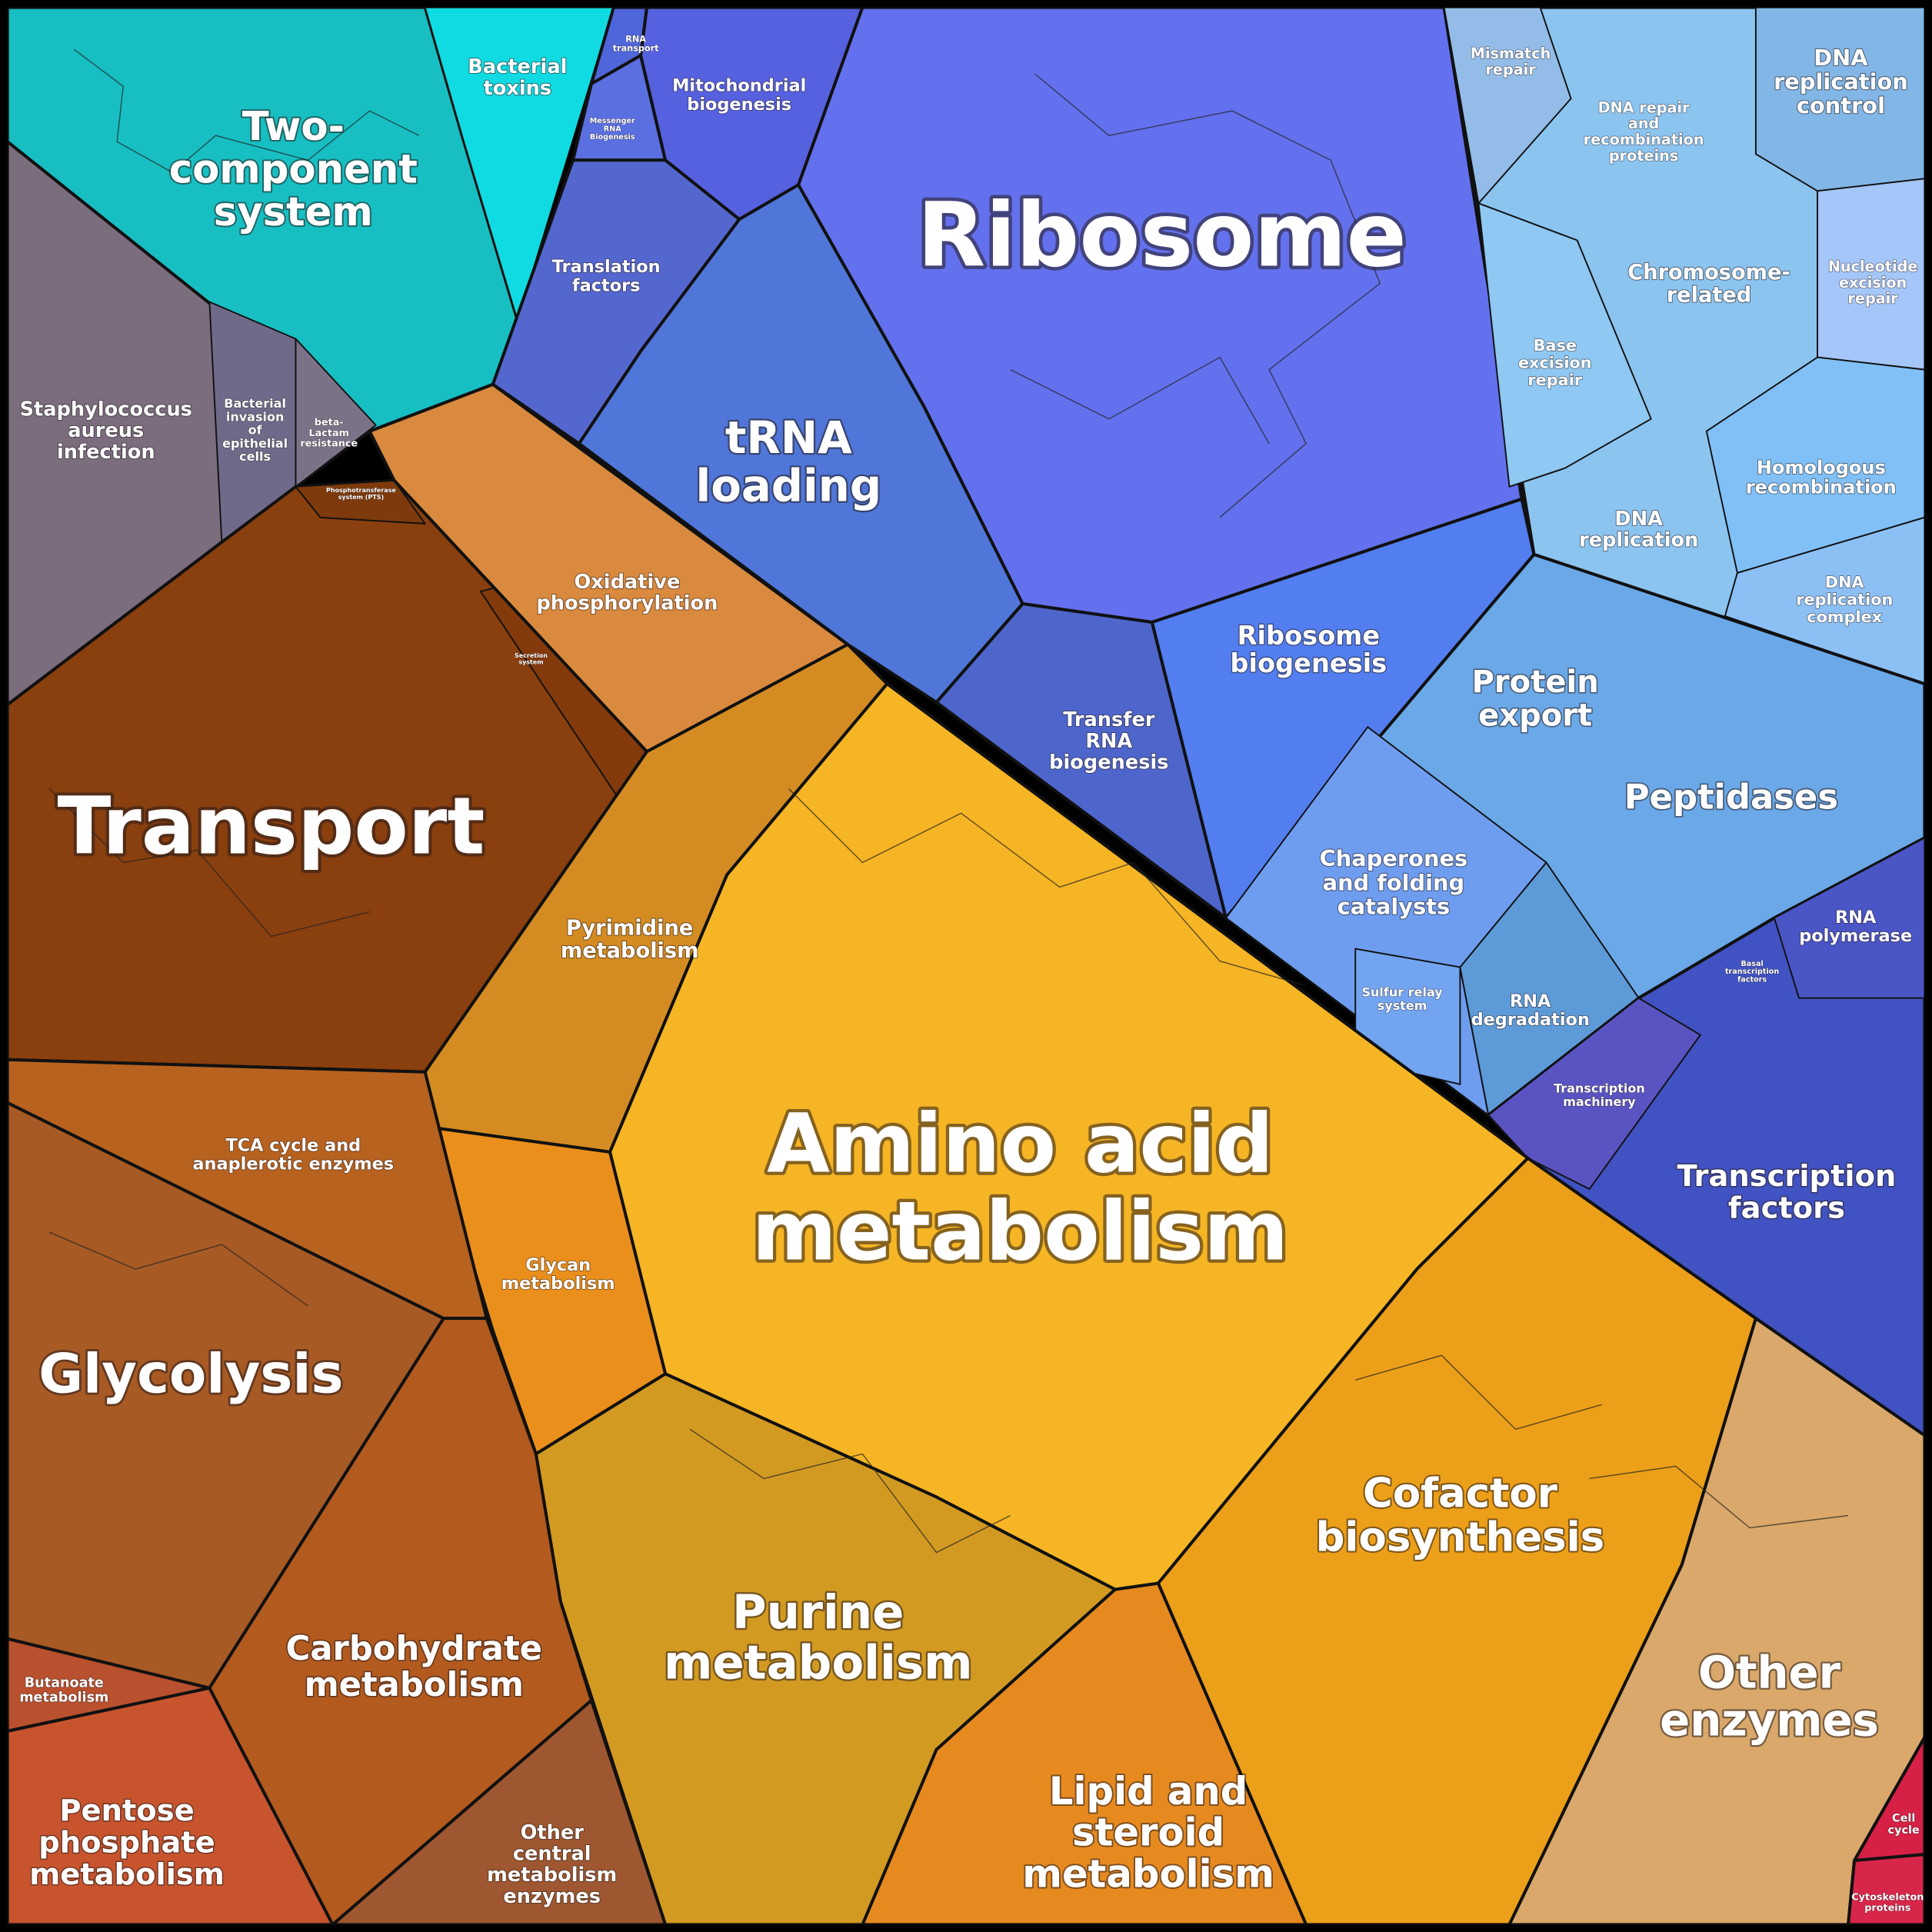 This screenshot has width=1932, height=1932. I want to click on region-label: Basal, so click(1751, 964).